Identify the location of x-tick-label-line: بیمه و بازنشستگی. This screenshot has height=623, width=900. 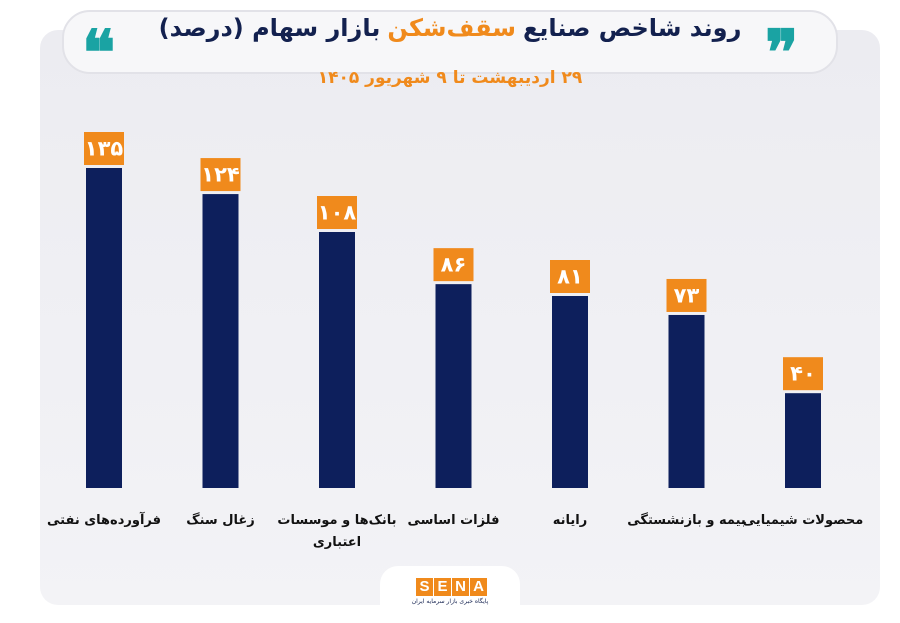
(686, 520).